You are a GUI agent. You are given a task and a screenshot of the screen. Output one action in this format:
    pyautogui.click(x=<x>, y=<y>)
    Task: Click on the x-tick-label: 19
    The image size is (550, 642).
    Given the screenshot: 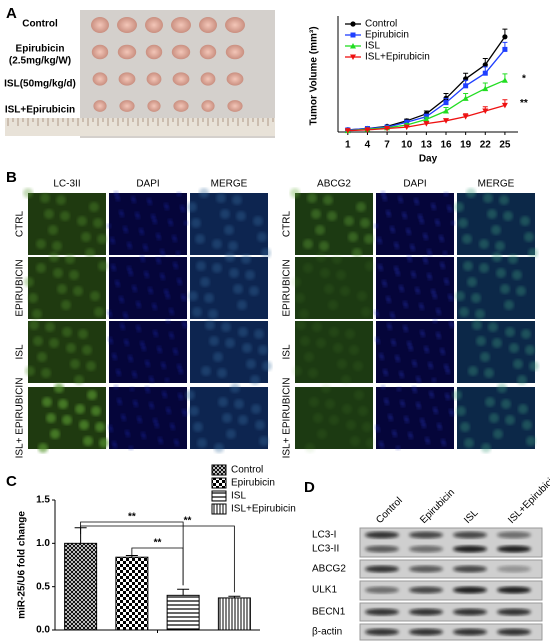 What is the action you would take?
    pyautogui.click(x=466, y=145)
    